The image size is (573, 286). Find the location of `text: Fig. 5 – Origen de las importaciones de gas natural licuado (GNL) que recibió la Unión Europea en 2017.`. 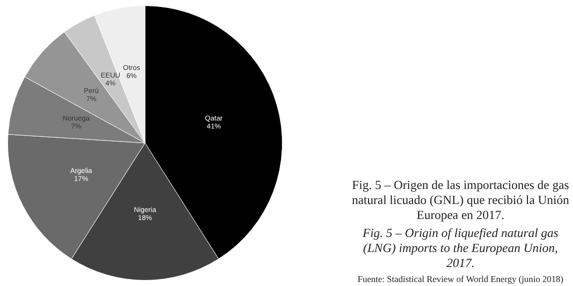

text: Fig. 5 – Origen de las importaciones de gas natural licuado (GNL) que recibió la Unión Europea en 2017. is located at coordinates (460, 200).